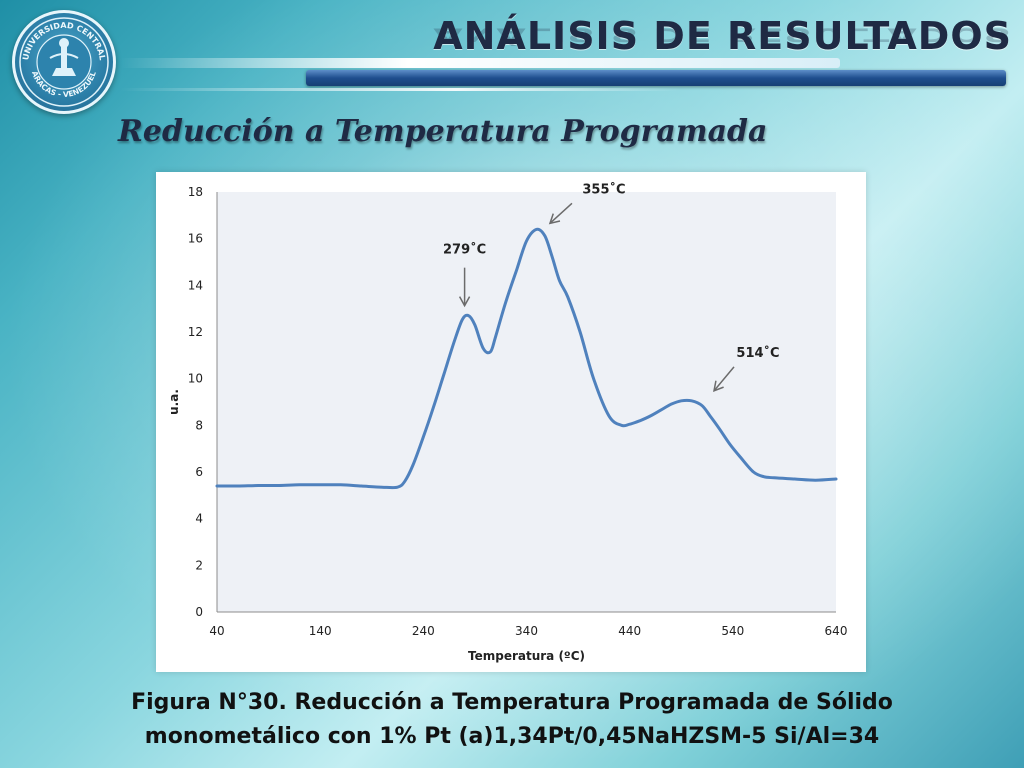  What do you see at coordinates (174, 402) in the screenshot?
I see `y-axis-label: u.a.` at bounding box center [174, 402].